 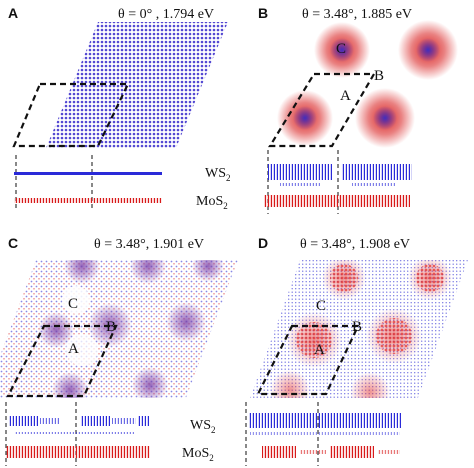 What do you see at coordinates (355, 244) in the screenshot?
I see `panel-d-title: θ = 3.48°, 1.908 eV` at bounding box center [355, 244].